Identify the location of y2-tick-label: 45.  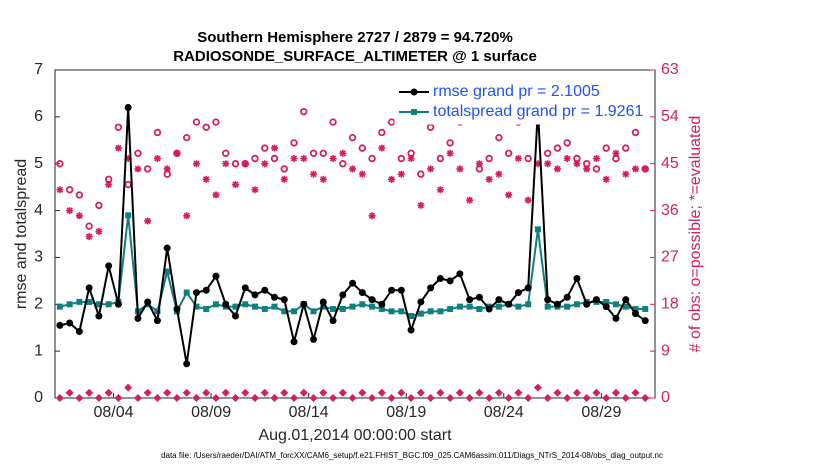
(670, 163).